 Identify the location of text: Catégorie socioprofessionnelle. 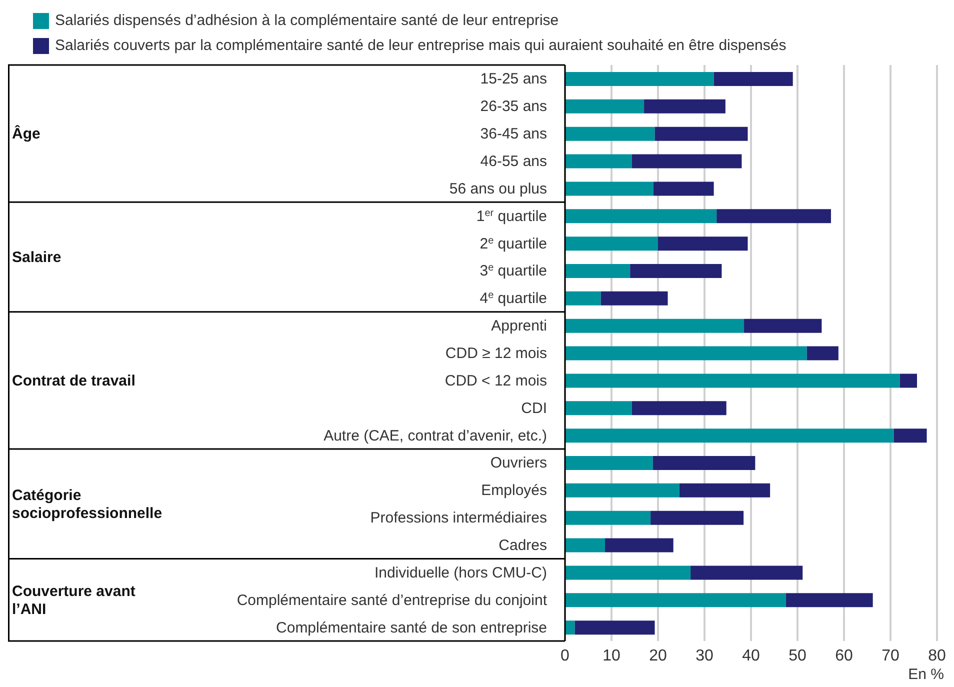
(87, 504).